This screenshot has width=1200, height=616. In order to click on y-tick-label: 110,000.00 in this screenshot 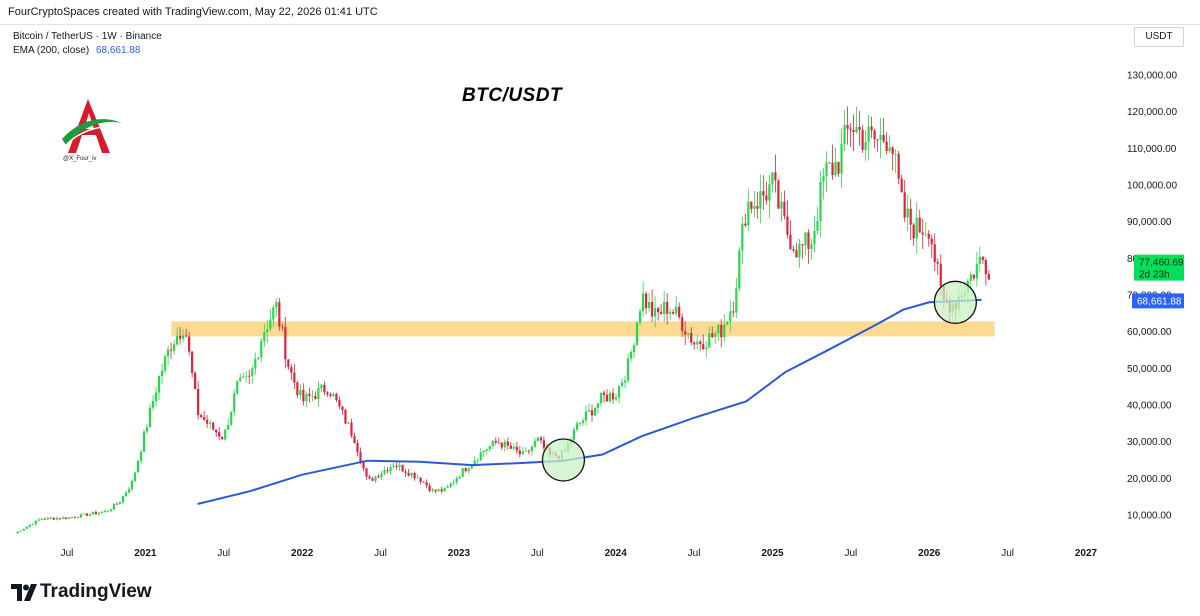, I will do `click(1152, 149)`.